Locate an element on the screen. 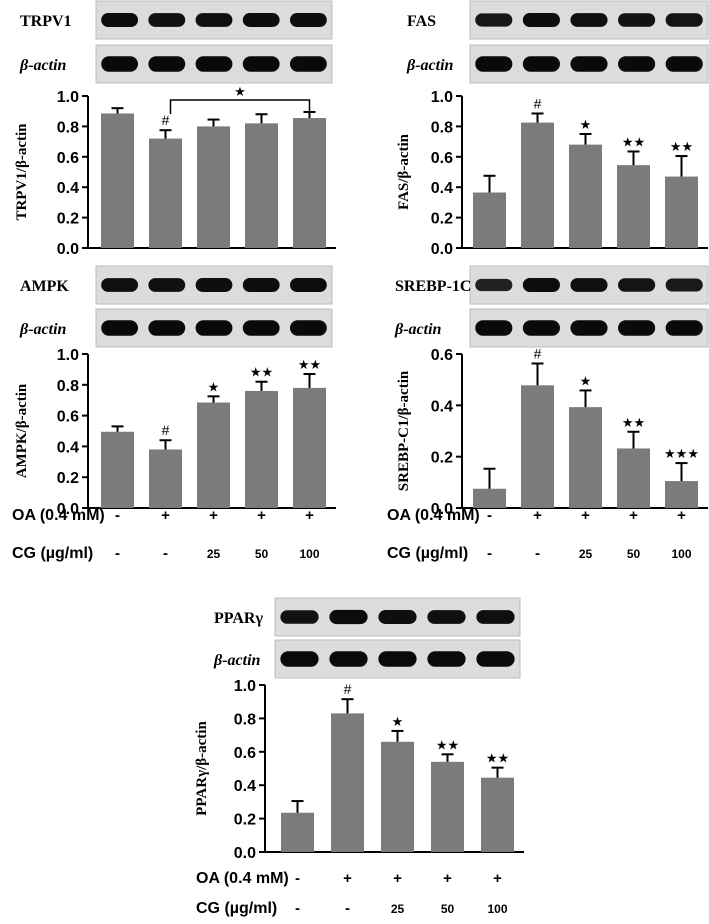 The width and height of the screenshot is (709, 924). bracket-star: ★ is located at coordinates (240, 91).